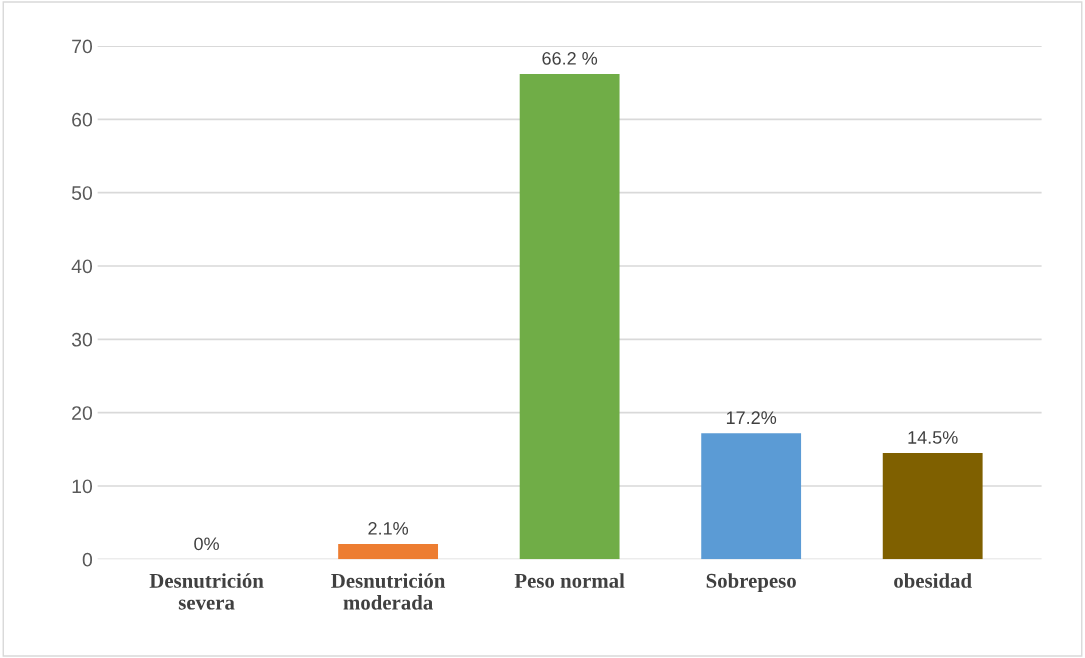 The width and height of the screenshot is (1085, 658). What do you see at coordinates (82, 266) in the screenshot?
I see `y-tick-label: 40` at bounding box center [82, 266].